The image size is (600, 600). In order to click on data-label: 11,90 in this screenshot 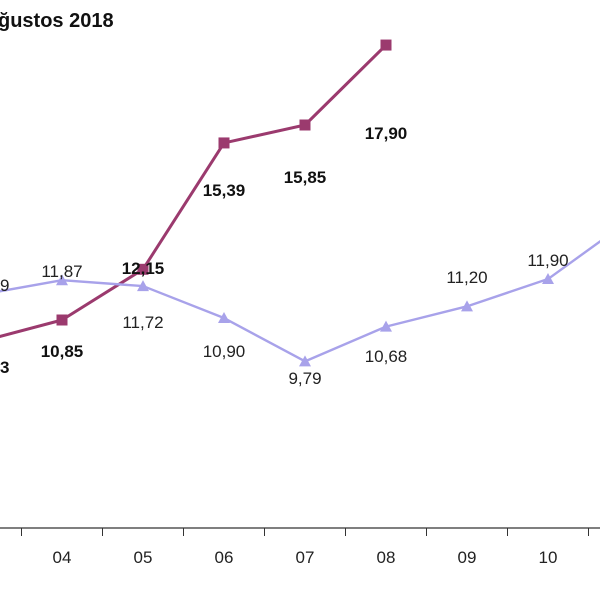, I will do `click(547, 260)`.